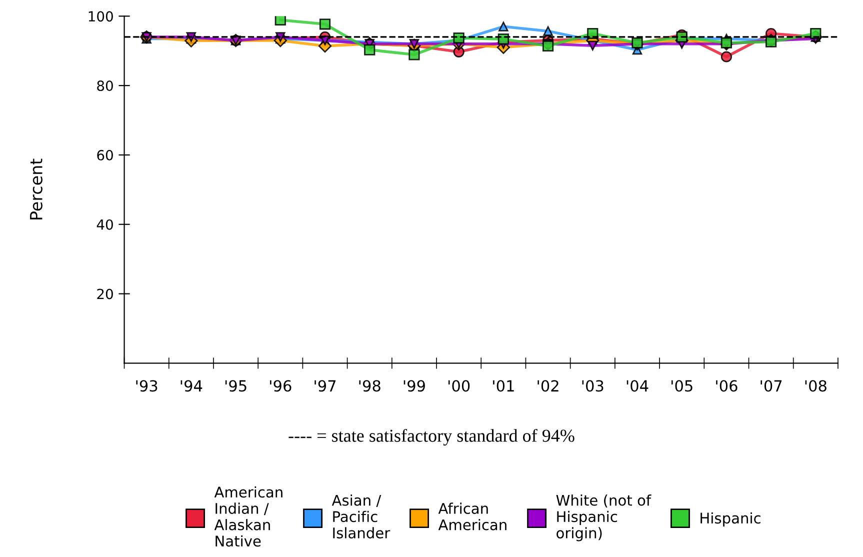 This screenshot has height=557, width=863. I want to click on y-tick-label: 40, so click(104, 224).